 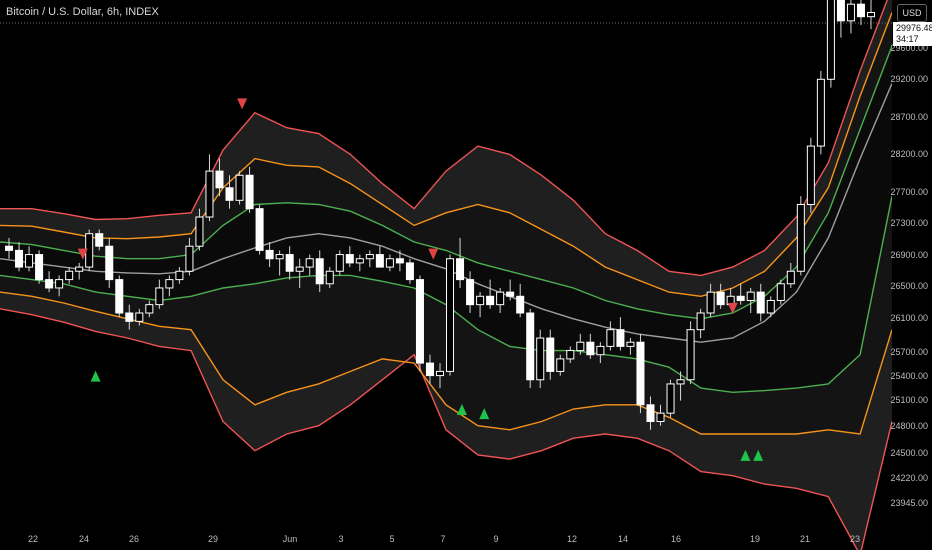 I want to click on price-tick-label: 26500.00, so click(x=909, y=286).